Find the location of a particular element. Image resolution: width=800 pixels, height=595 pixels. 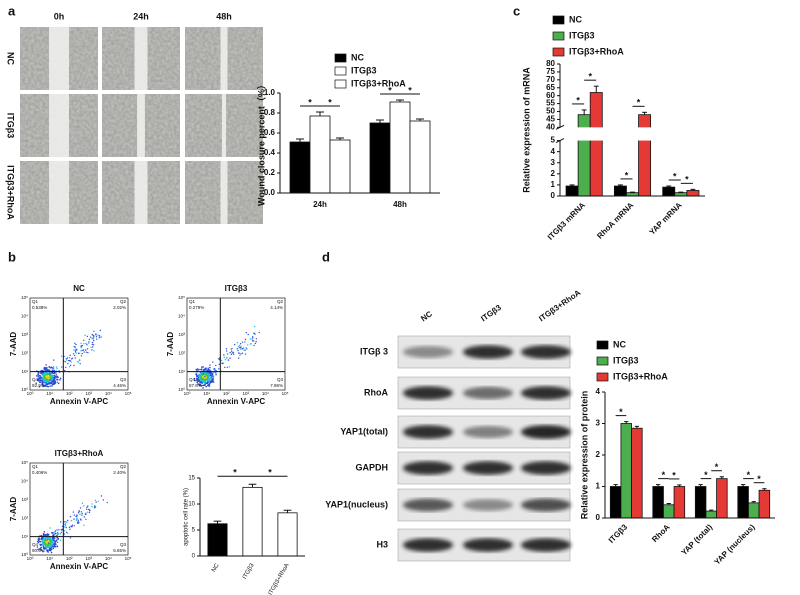

y-tick-label: 10⁴ is located at coordinates (24, 481).